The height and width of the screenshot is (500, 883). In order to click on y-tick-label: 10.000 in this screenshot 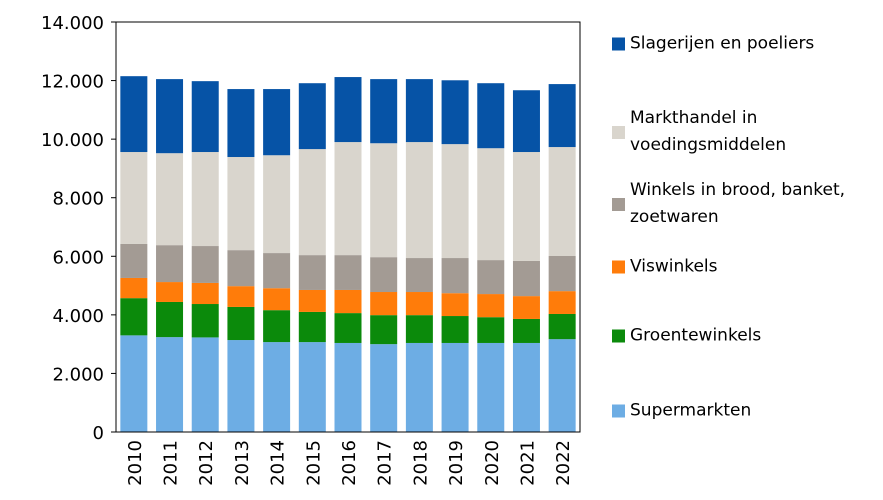, I will do `click(72, 140)`.